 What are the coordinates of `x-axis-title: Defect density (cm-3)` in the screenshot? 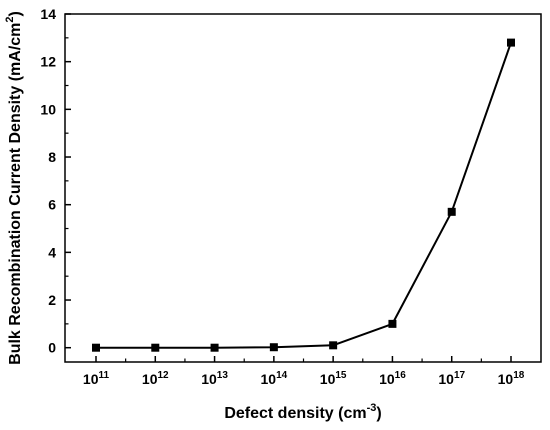 It's located at (302, 412).